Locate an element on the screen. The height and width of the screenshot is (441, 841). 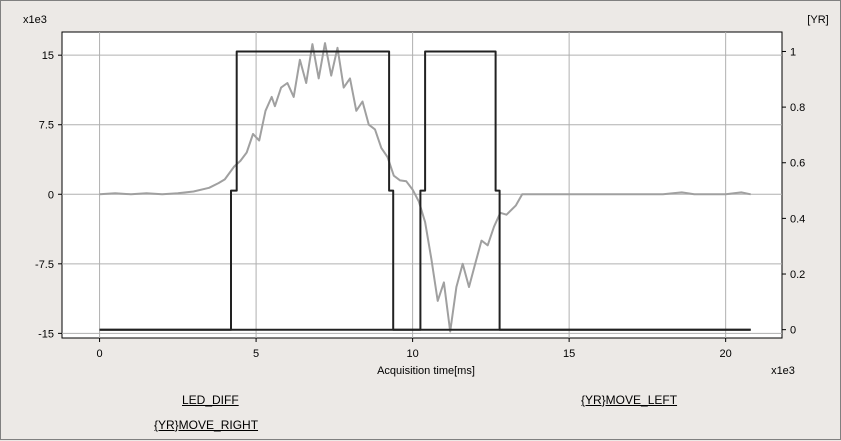
legend-item-move-left: {YR}MOVE_LEFT is located at coordinates (629, 400).